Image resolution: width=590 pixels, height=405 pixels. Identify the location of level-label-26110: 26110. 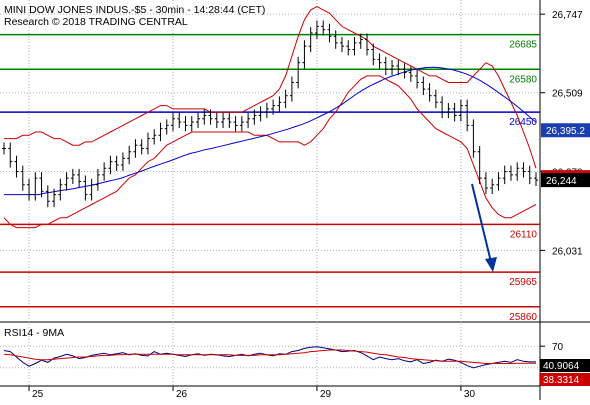
(524, 234).